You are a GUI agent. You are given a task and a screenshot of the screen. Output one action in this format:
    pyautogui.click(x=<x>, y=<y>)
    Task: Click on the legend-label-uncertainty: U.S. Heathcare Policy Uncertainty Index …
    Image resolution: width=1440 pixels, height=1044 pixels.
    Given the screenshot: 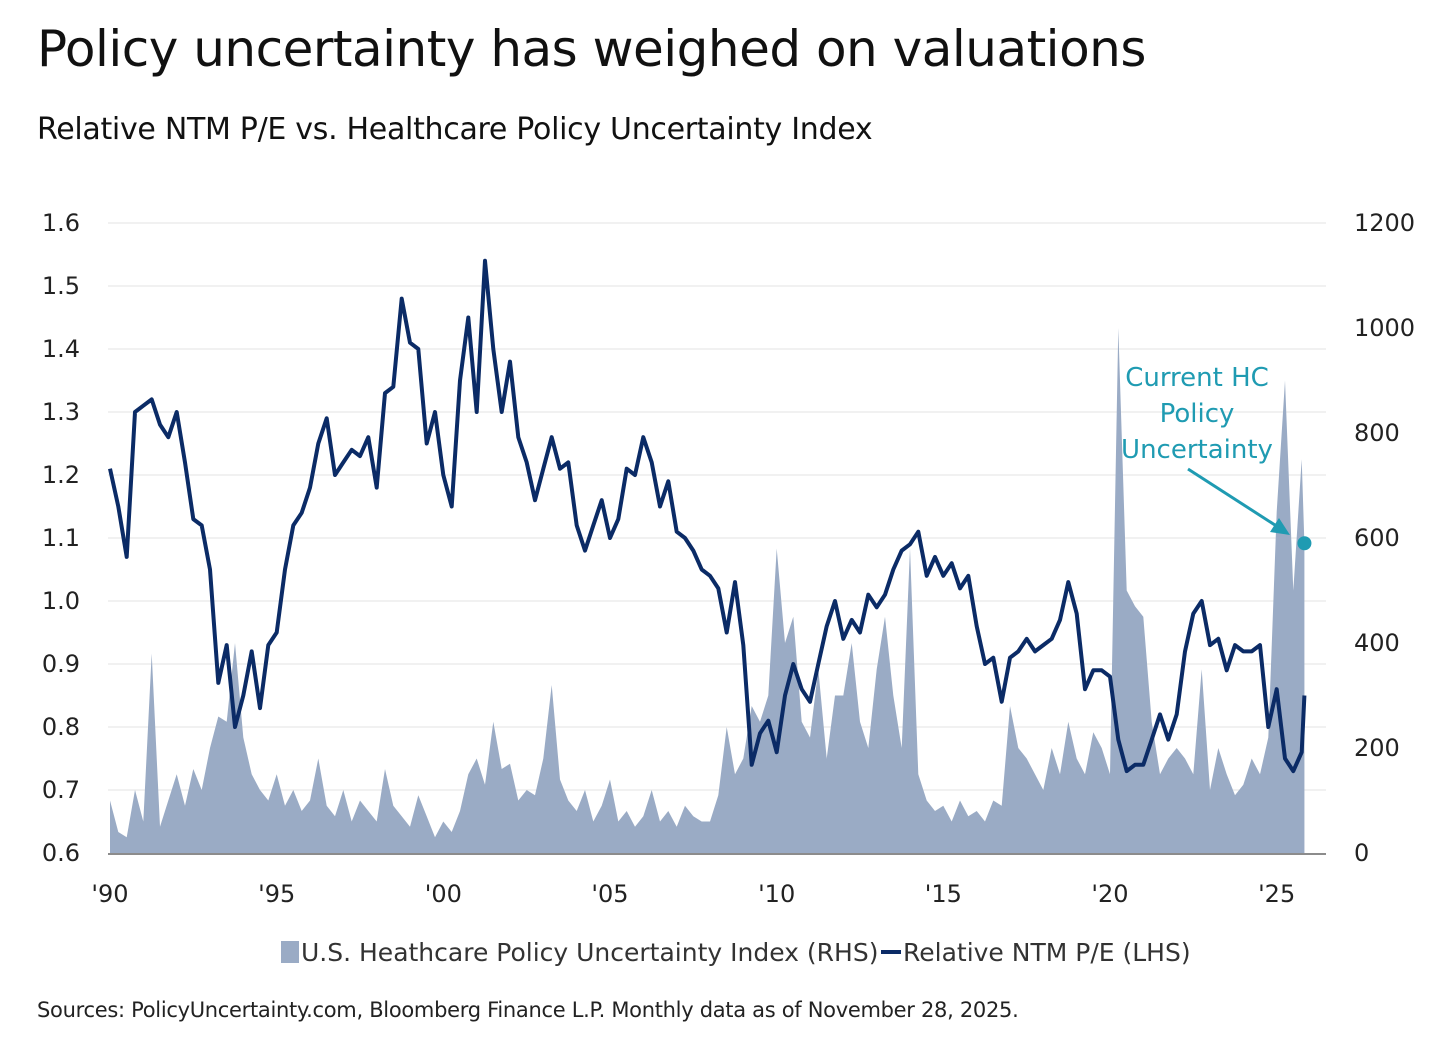 What is the action you would take?
    pyautogui.click(x=589, y=952)
    